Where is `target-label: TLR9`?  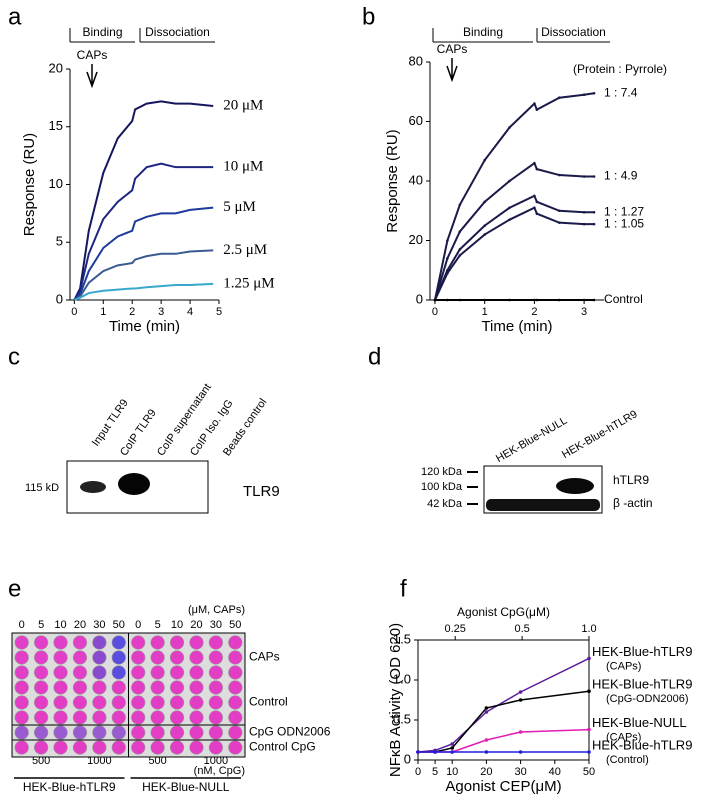
target-label: TLR9 is located at coordinates (261, 491).